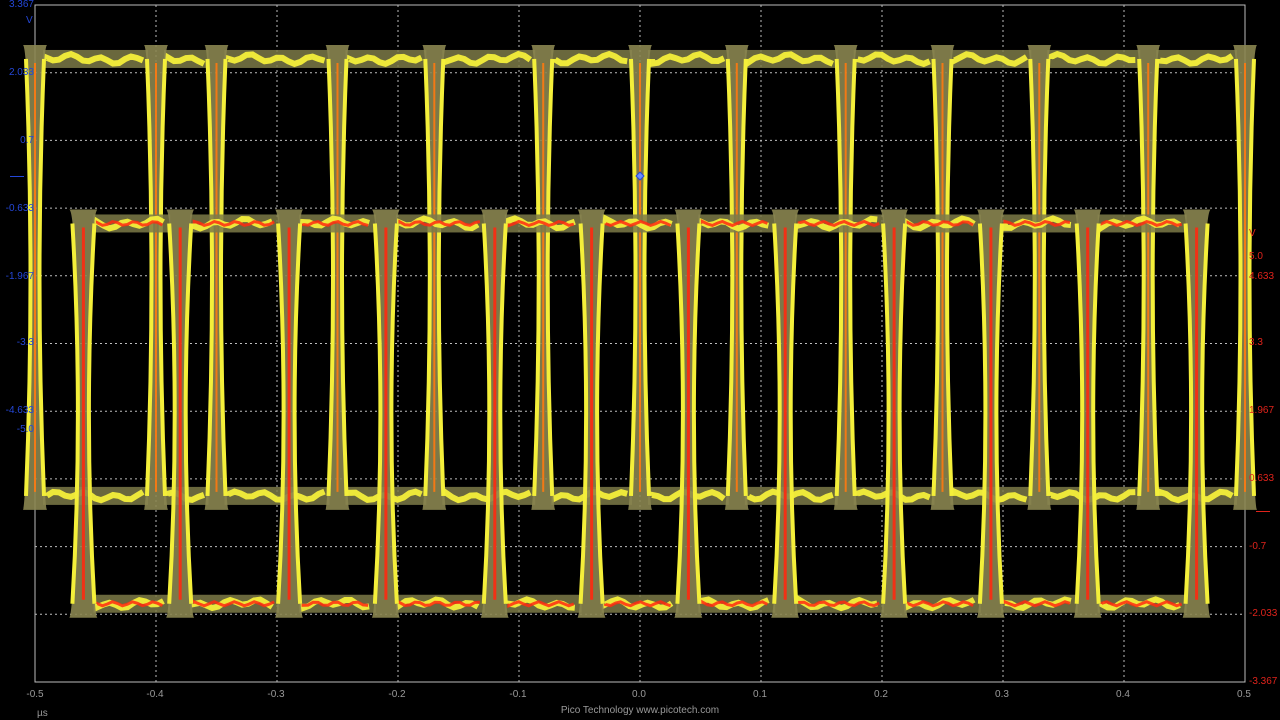 This screenshot has width=1280, height=720. Describe the element at coordinates (1123, 694) in the screenshot. I see `x-tick: 0.4` at that location.